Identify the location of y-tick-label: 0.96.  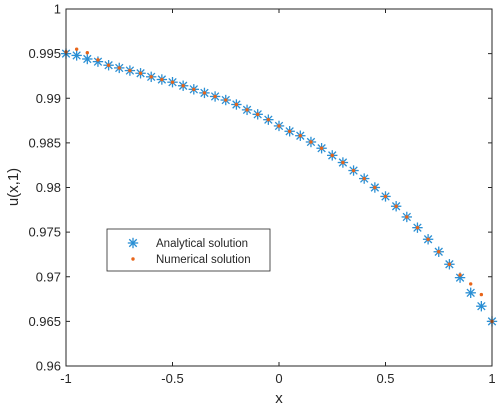
(48, 366).